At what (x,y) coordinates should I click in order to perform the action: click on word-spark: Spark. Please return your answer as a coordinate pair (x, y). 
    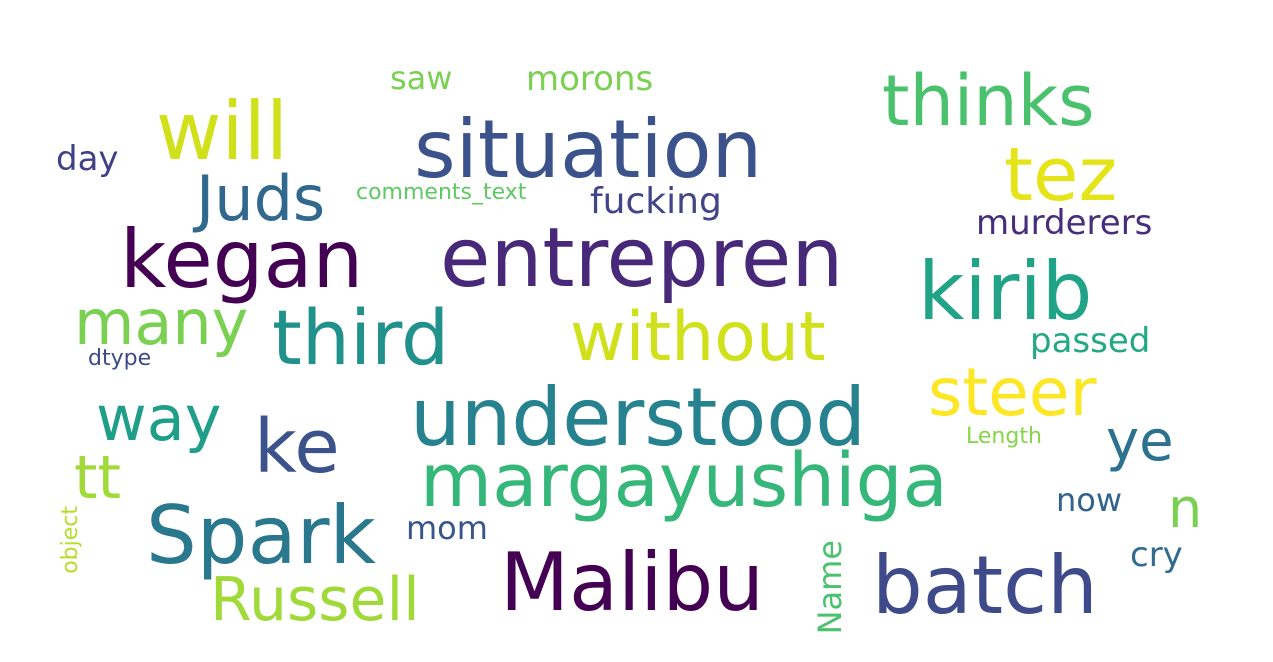
    Looking at the image, I should click on (261, 535).